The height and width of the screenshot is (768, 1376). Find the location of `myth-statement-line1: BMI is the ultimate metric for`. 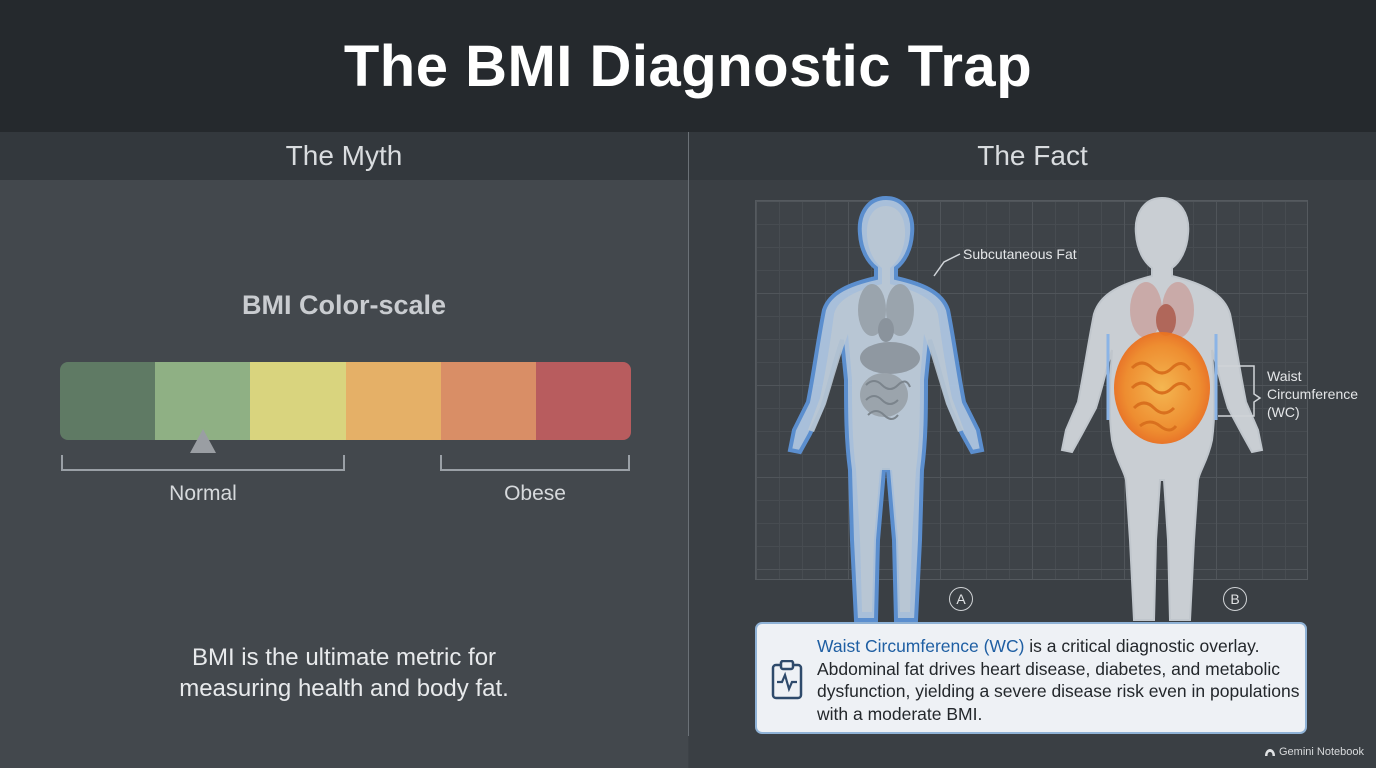

myth-statement-line1: BMI is the ultimate metric for is located at coordinates (344, 657).